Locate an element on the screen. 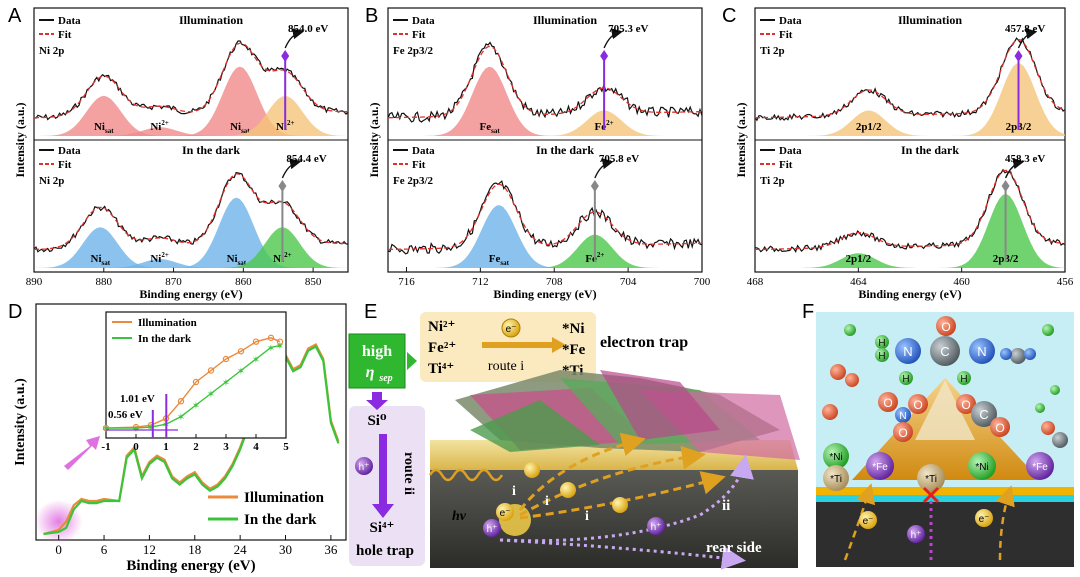 The width and height of the screenshot is (1080, 577). electron-label: e⁻ is located at coordinates (511, 329).